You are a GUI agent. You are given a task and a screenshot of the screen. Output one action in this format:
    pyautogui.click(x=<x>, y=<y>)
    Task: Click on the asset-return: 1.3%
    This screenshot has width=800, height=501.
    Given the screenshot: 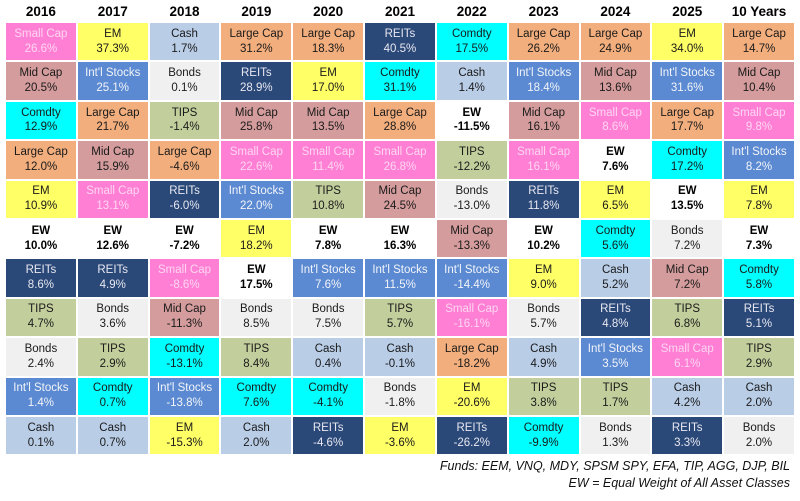 What is the action you would take?
    pyautogui.click(x=615, y=442)
    